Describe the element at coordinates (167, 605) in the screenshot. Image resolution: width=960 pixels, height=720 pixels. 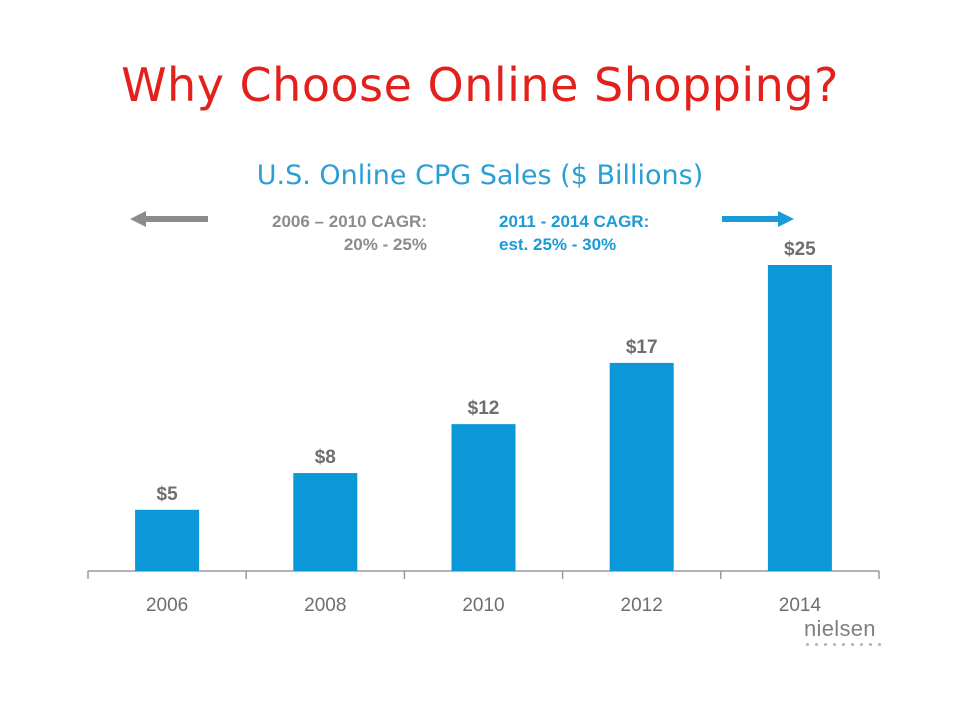
I see `x-tick-label-2006: 2006` at that location.